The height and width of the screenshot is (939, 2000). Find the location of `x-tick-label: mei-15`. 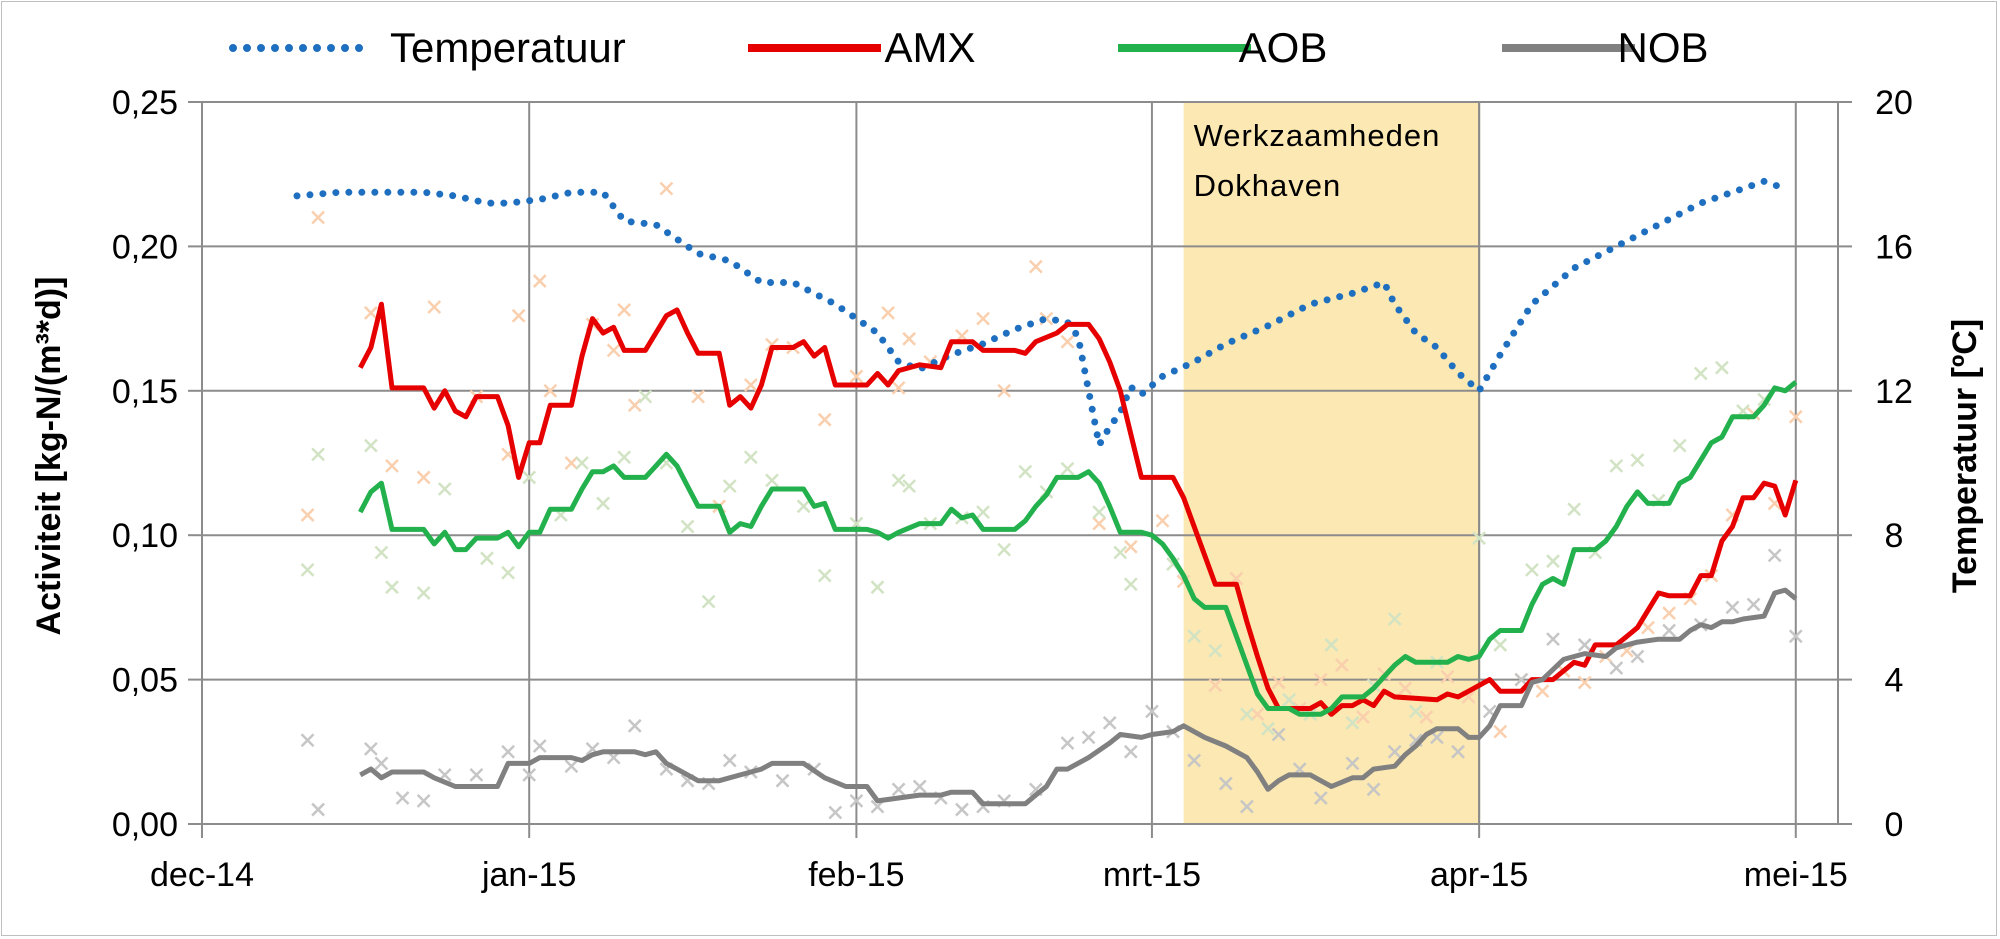

x-tick-label: mei-15 is located at coordinates (1796, 875).